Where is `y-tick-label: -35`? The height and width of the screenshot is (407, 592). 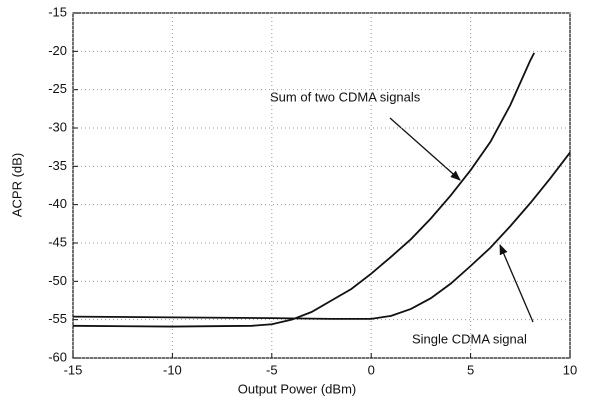 y-tick-label: -35 is located at coordinates (57, 165).